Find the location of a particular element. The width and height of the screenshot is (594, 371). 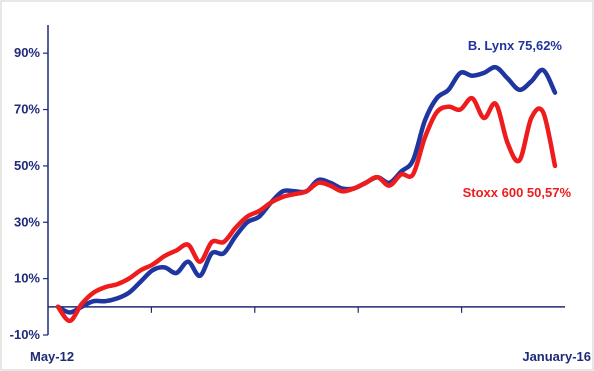

y-tick-label: 50% is located at coordinates (27, 165).